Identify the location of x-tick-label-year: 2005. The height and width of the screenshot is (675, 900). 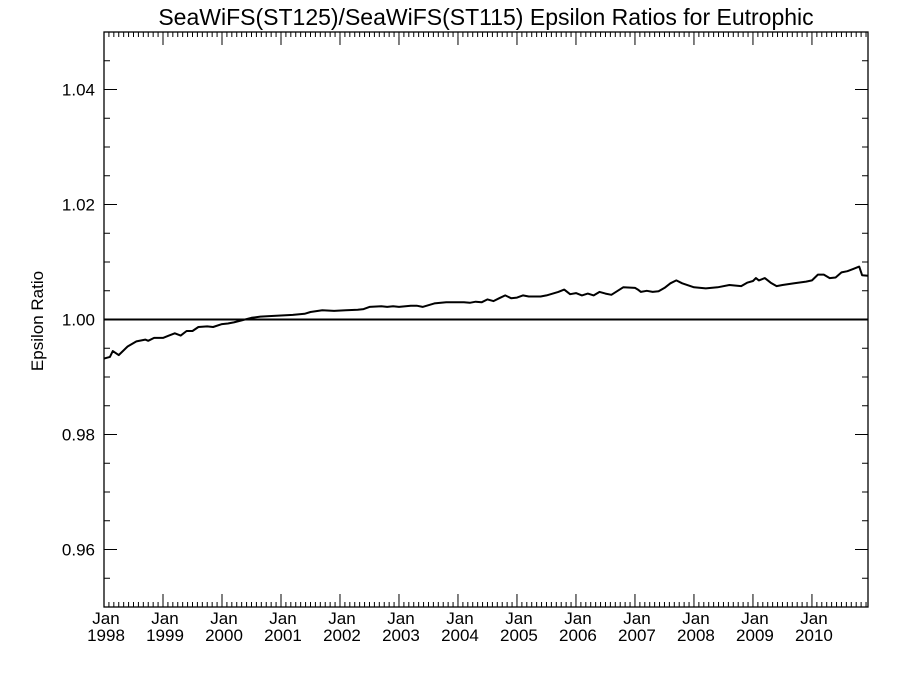
(519, 635).